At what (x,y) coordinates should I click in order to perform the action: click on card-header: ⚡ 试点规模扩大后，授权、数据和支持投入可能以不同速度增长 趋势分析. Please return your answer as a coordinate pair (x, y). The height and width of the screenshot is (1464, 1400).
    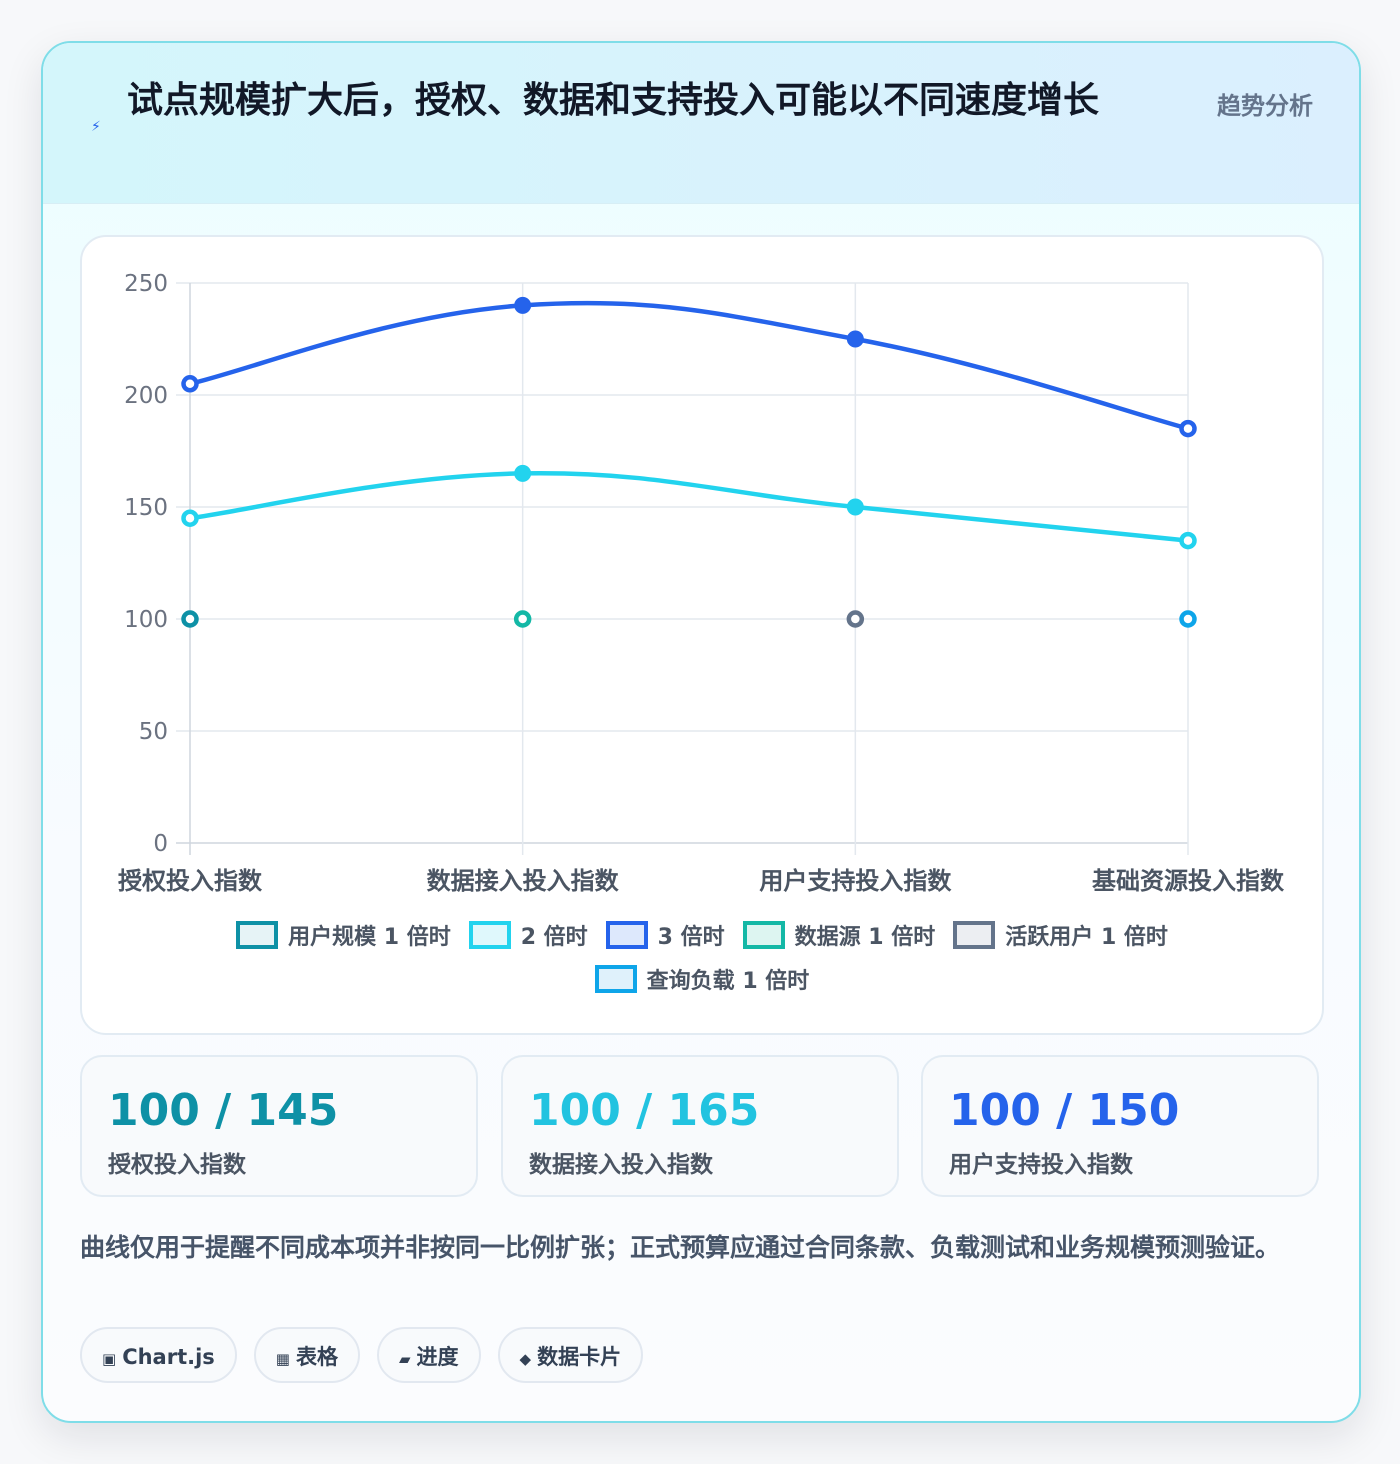
    Looking at the image, I should click on (701, 123).